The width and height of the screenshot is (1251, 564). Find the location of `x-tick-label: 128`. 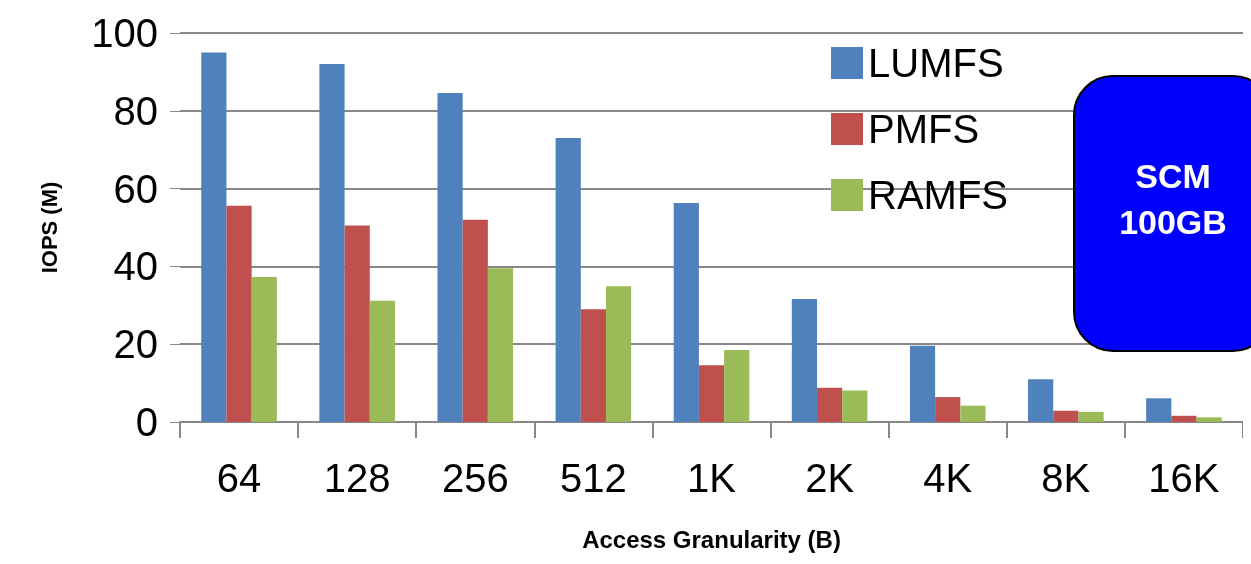

x-tick-label: 128 is located at coordinates (357, 478).